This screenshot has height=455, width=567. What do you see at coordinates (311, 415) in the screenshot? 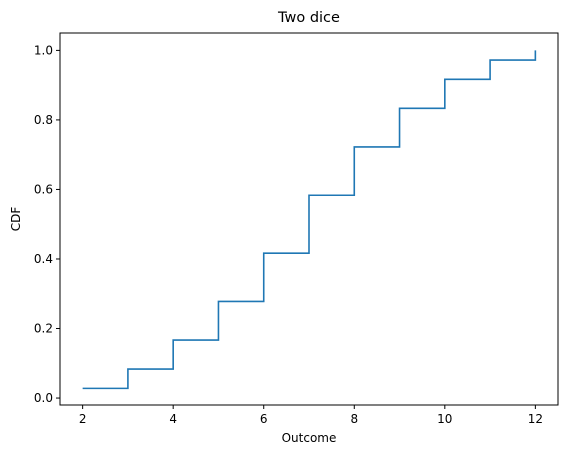
I see `x-axis: 2 4 6 8 10 12` at bounding box center [311, 415].